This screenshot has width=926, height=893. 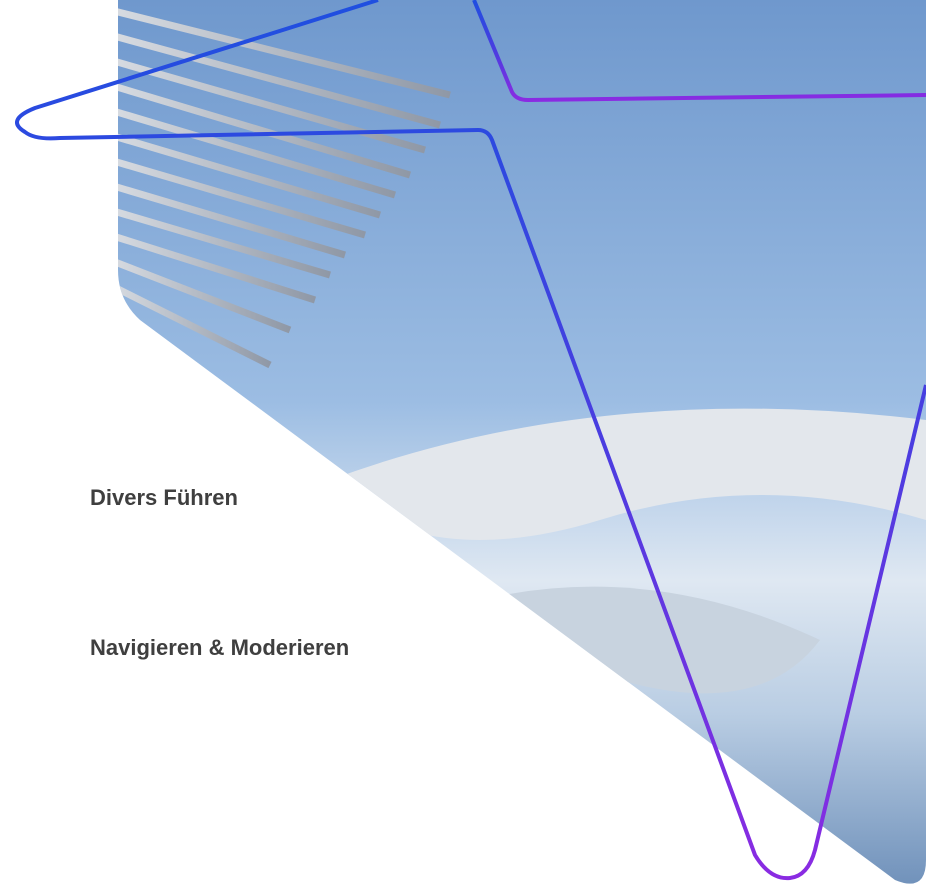 I want to click on item-text: Navigieren & Moderieren, so click(x=219, y=647).